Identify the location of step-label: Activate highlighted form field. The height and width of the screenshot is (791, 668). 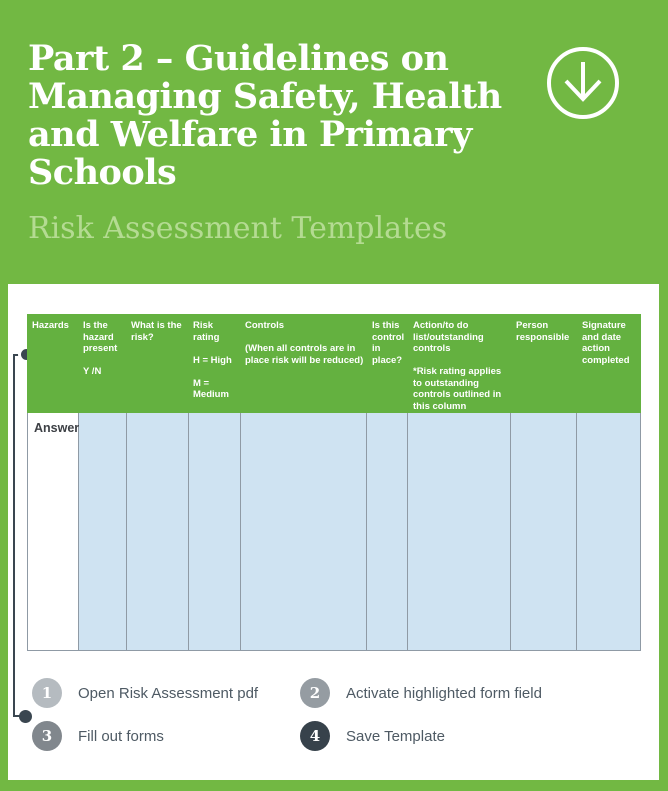
(444, 693).